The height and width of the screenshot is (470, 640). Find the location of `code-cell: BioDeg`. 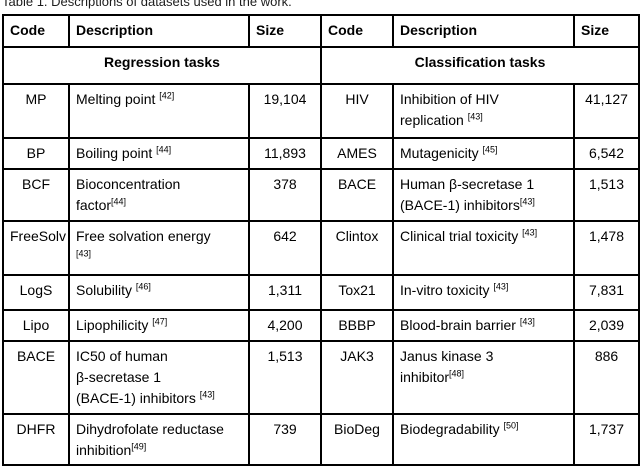

code-cell: BioDeg is located at coordinates (357, 439).